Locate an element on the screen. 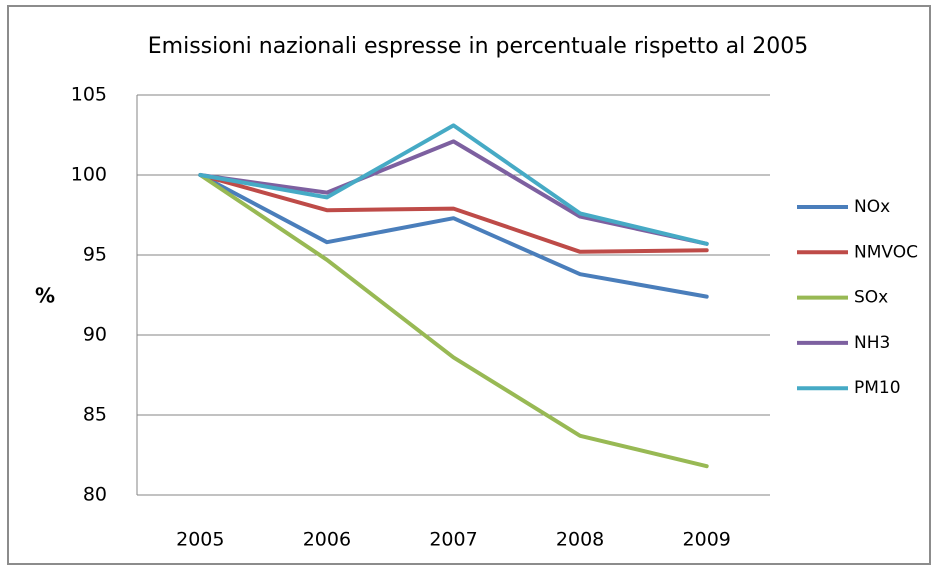  x-tick-label: 2008 is located at coordinates (580, 540).